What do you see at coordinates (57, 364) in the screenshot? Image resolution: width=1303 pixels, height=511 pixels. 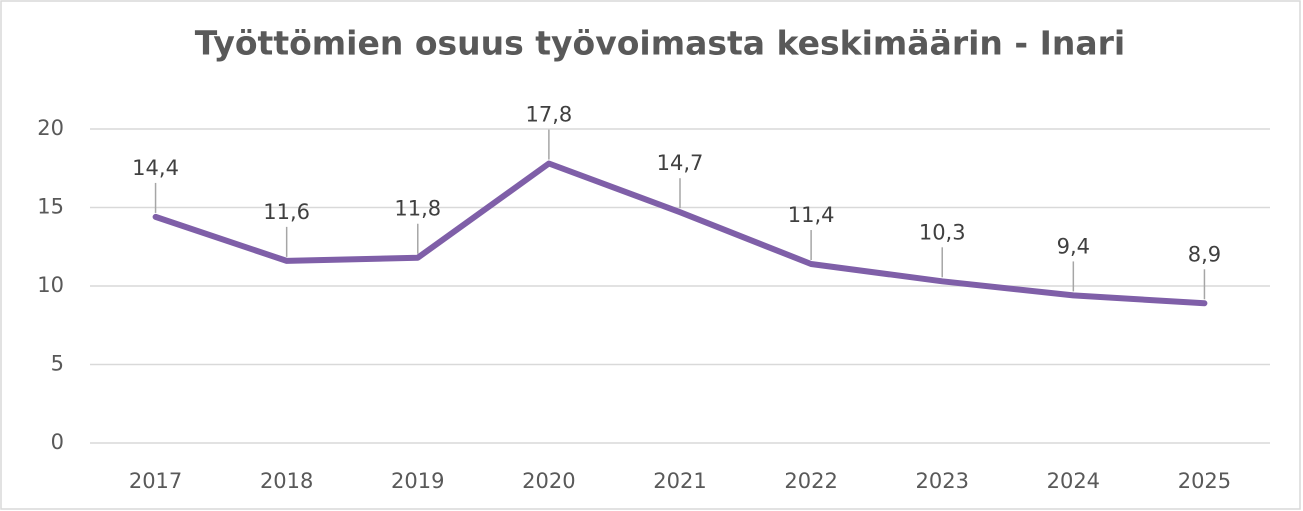 I see `y-tick-label: 5` at bounding box center [57, 364].